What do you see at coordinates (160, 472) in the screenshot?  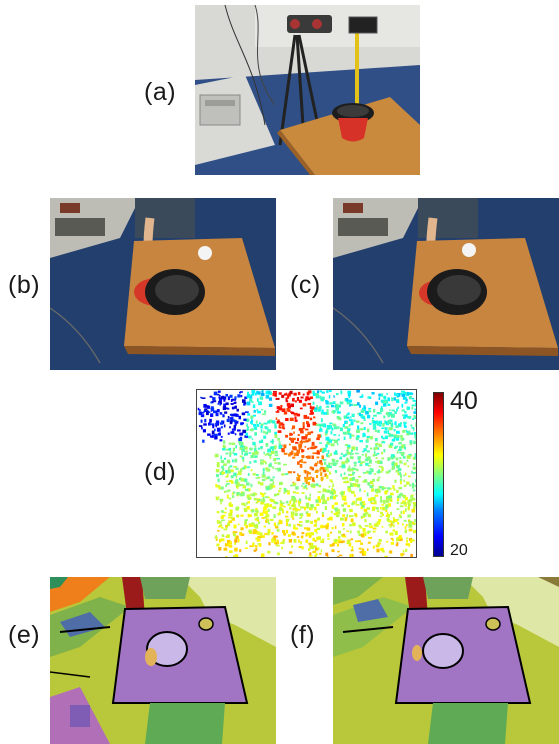 I see `panel-label-d: (d)` at bounding box center [160, 472].